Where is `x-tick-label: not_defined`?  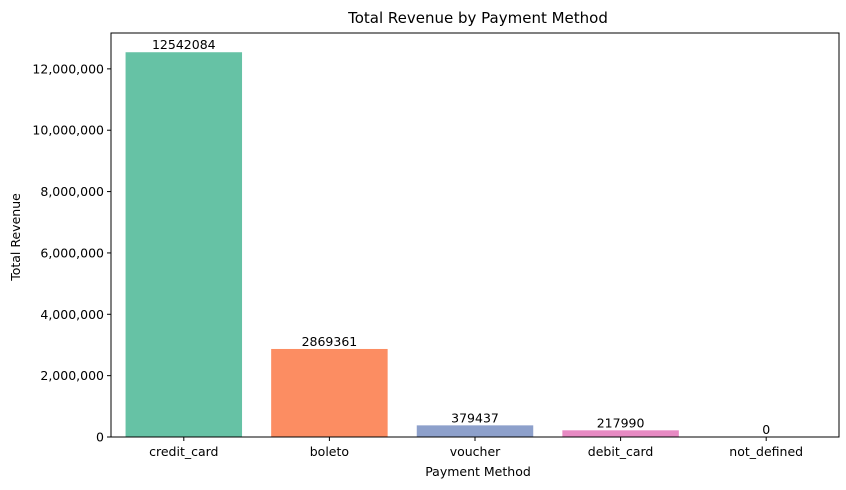
x-tick-label: not_defined is located at coordinates (766, 451).